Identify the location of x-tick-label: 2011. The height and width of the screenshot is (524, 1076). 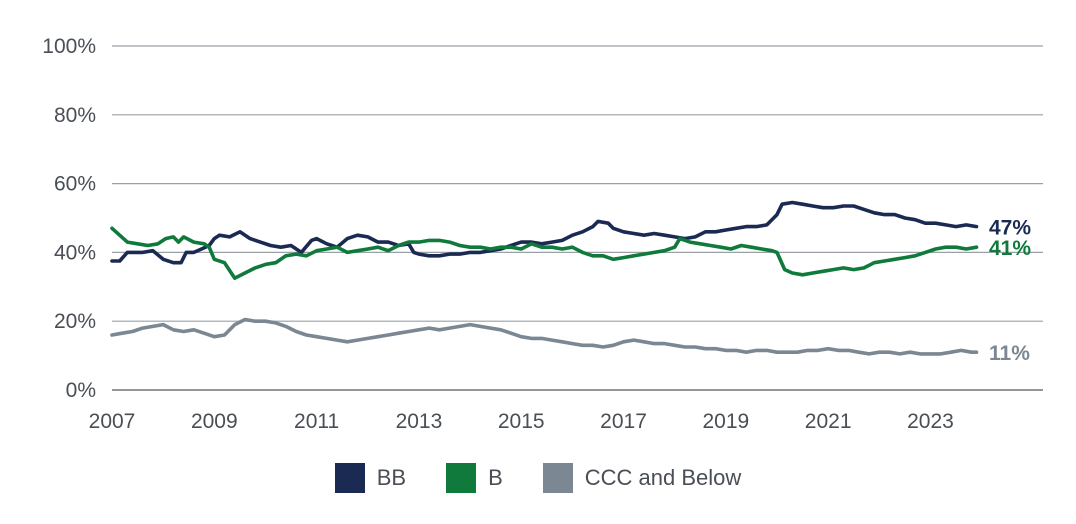
(316, 421).